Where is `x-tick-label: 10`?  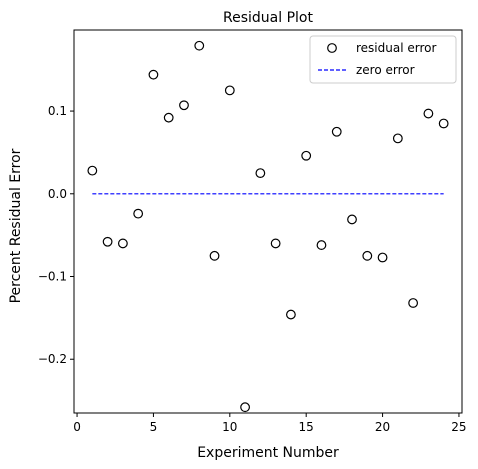
x-tick-label: 10 is located at coordinates (229, 427).